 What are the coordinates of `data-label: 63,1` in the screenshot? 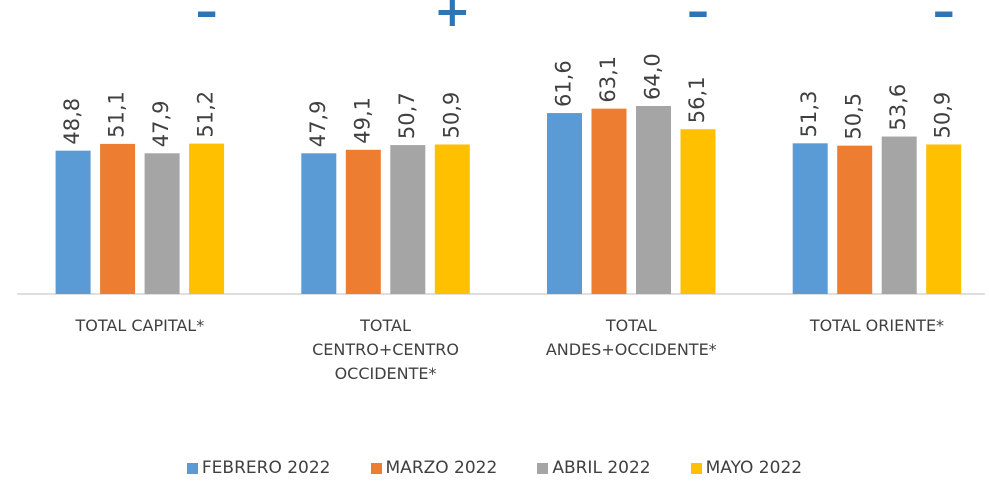 It's located at (608, 79).